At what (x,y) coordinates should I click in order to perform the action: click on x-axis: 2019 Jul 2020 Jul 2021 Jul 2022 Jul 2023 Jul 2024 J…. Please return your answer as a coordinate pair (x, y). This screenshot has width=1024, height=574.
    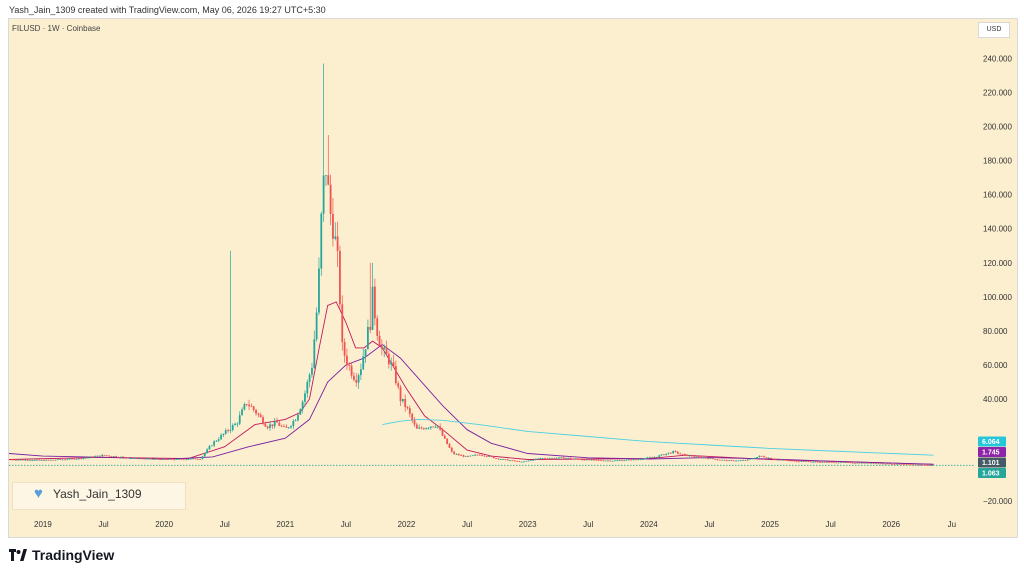
    Looking at the image, I should click on (495, 524).